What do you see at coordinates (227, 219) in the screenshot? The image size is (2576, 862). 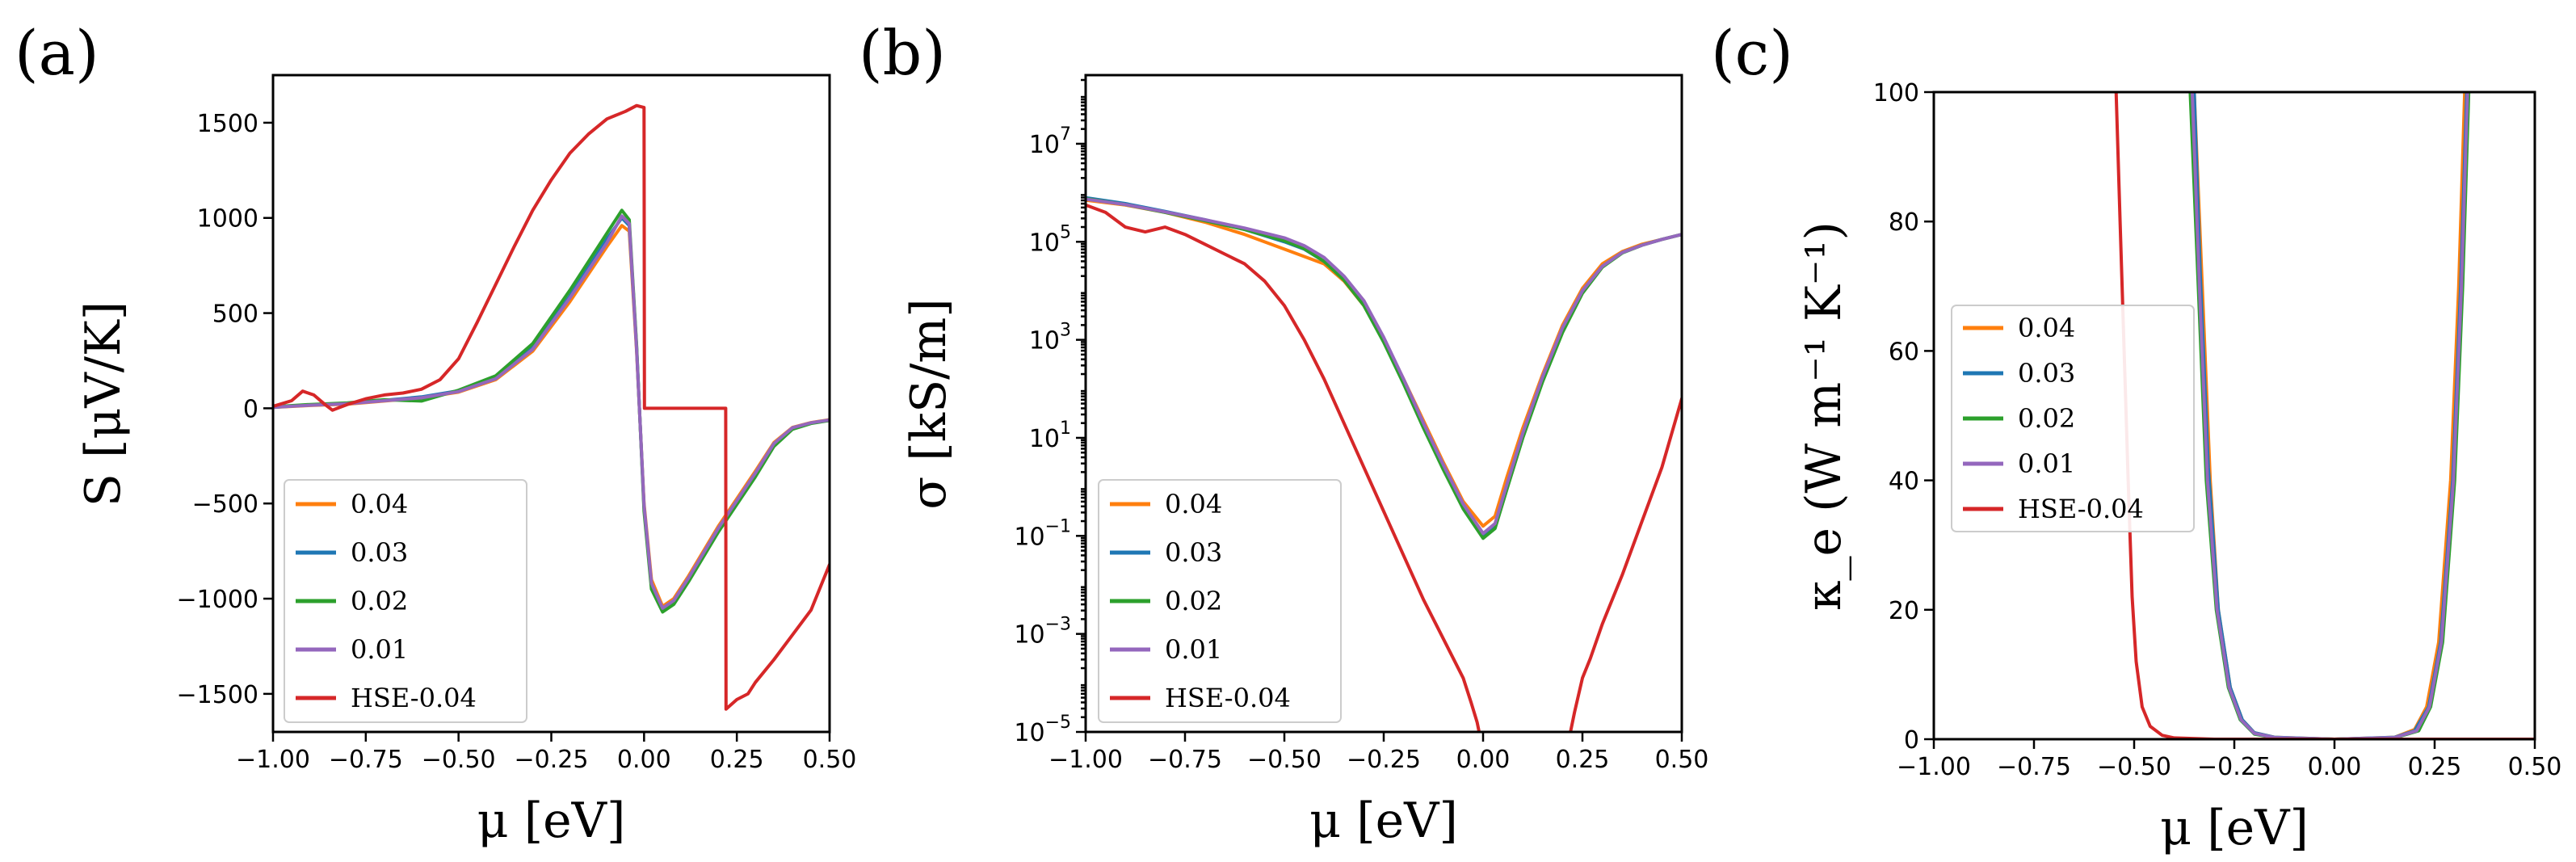 I see `y-tick-label: 1000` at bounding box center [227, 219].